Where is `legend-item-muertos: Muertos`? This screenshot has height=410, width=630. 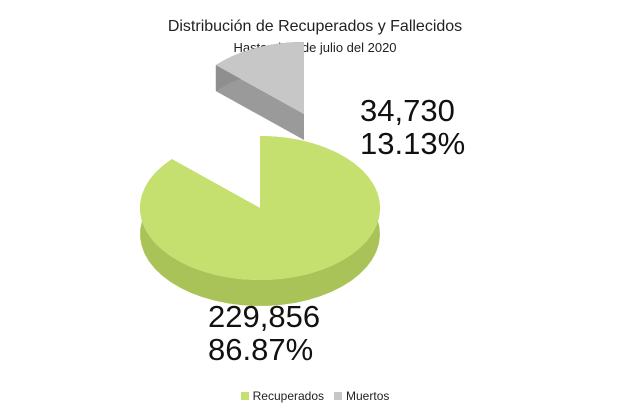
legend-item-muertos: Muertos is located at coordinates (361, 396).